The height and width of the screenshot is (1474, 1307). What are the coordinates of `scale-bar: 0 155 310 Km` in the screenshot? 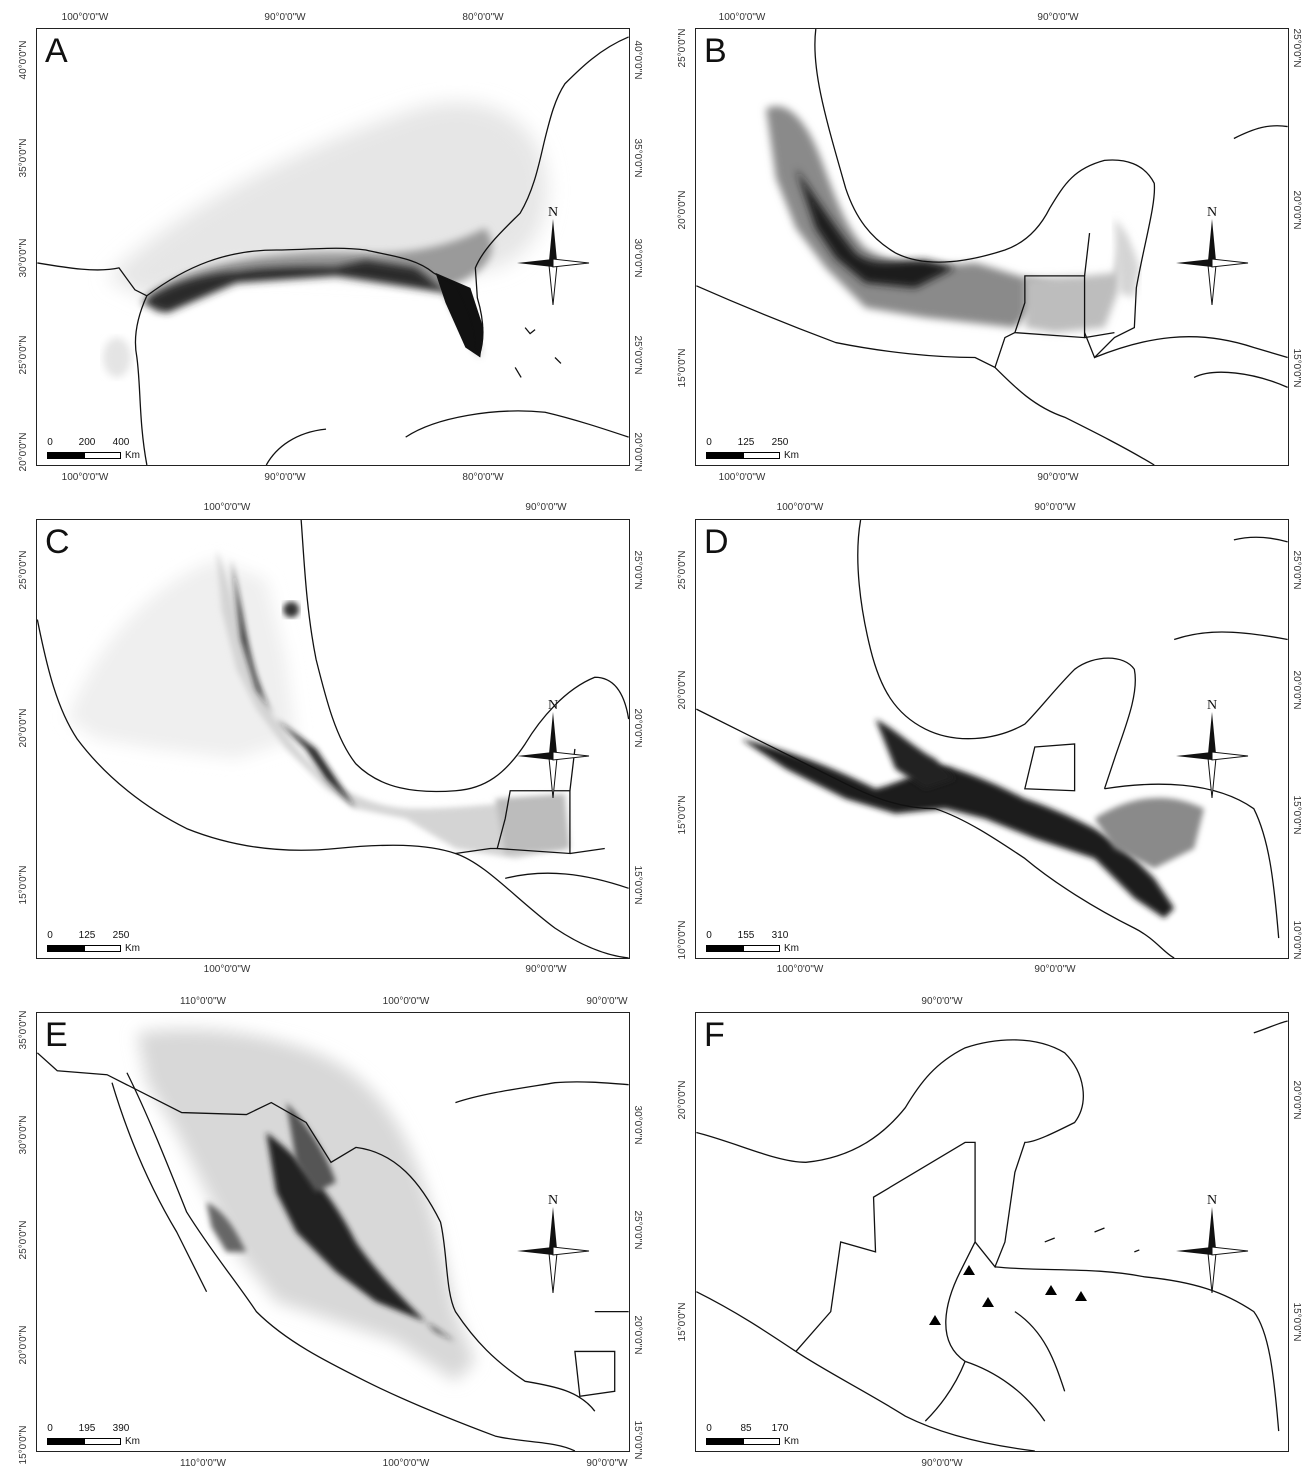 It's located at (776, 942).